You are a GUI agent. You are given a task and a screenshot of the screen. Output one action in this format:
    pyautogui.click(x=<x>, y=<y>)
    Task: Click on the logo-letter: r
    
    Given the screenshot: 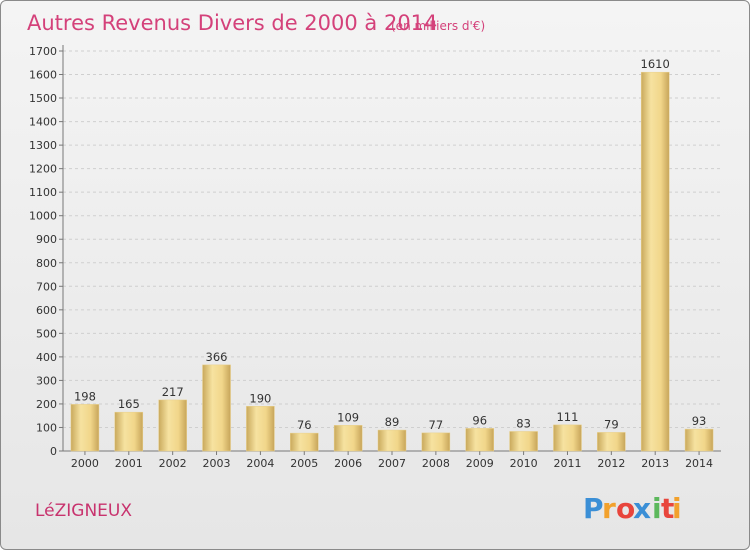 What is the action you would take?
    pyautogui.click(x=609, y=508)
    